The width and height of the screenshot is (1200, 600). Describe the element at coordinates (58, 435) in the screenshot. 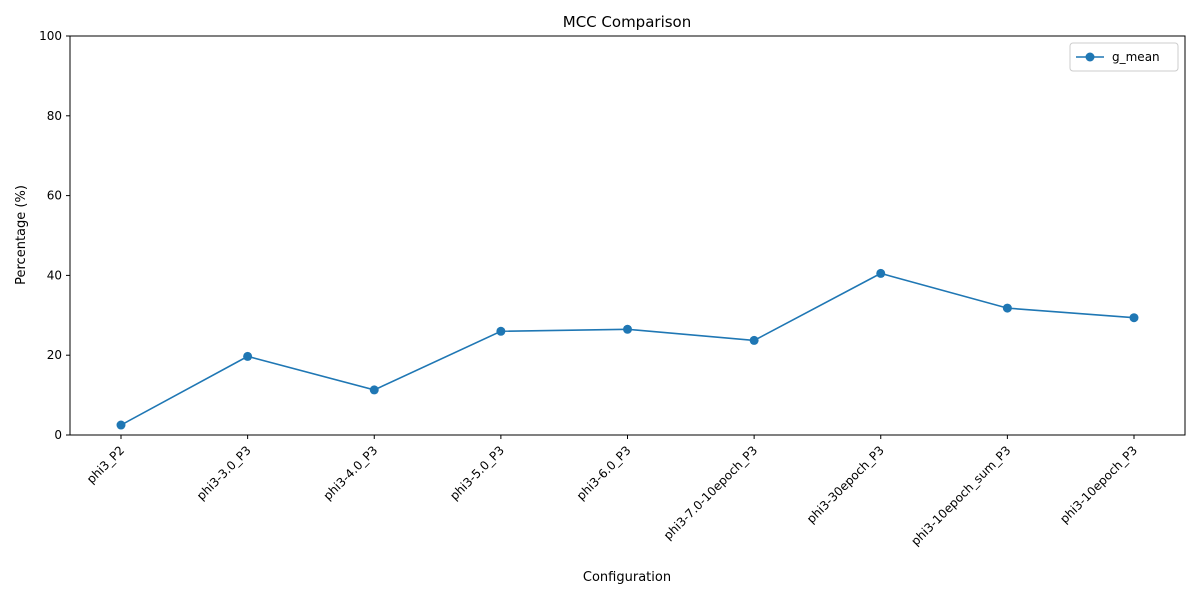

I see `y-tick-label: 0` at that location.